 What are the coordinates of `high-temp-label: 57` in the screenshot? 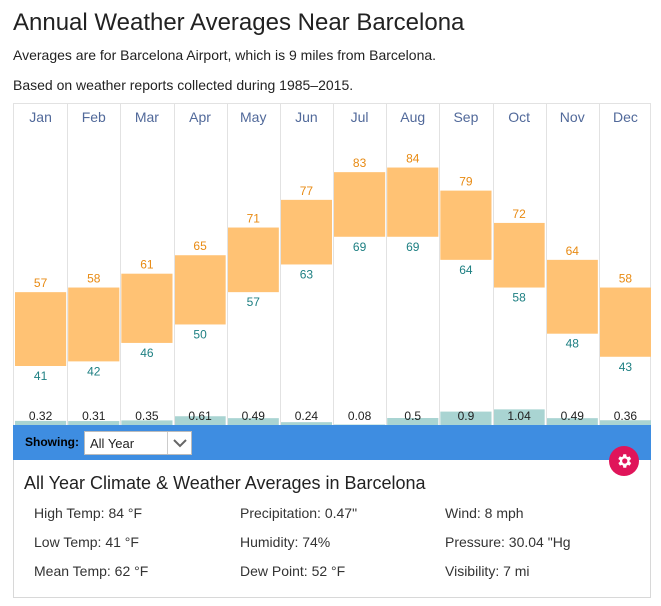 It's located at (41, 283).